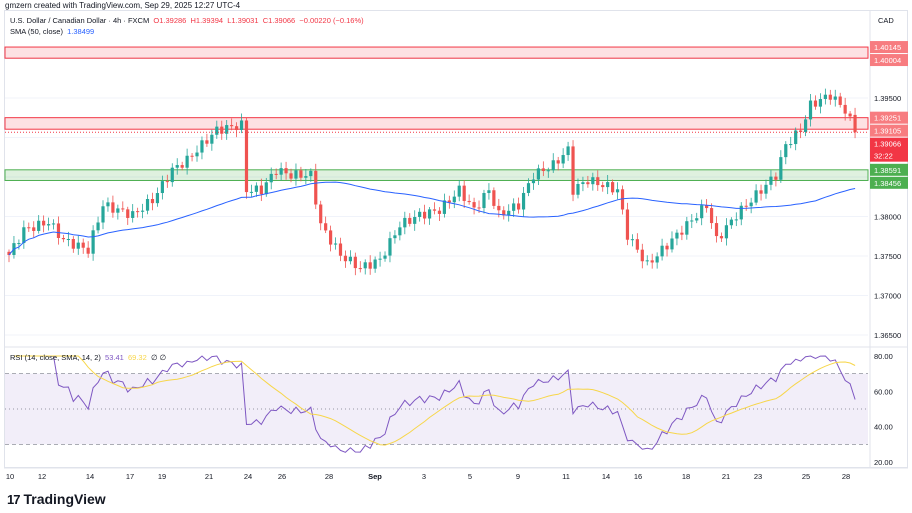  I want to click on rsi-tick: 60.00, so click(883, 391).